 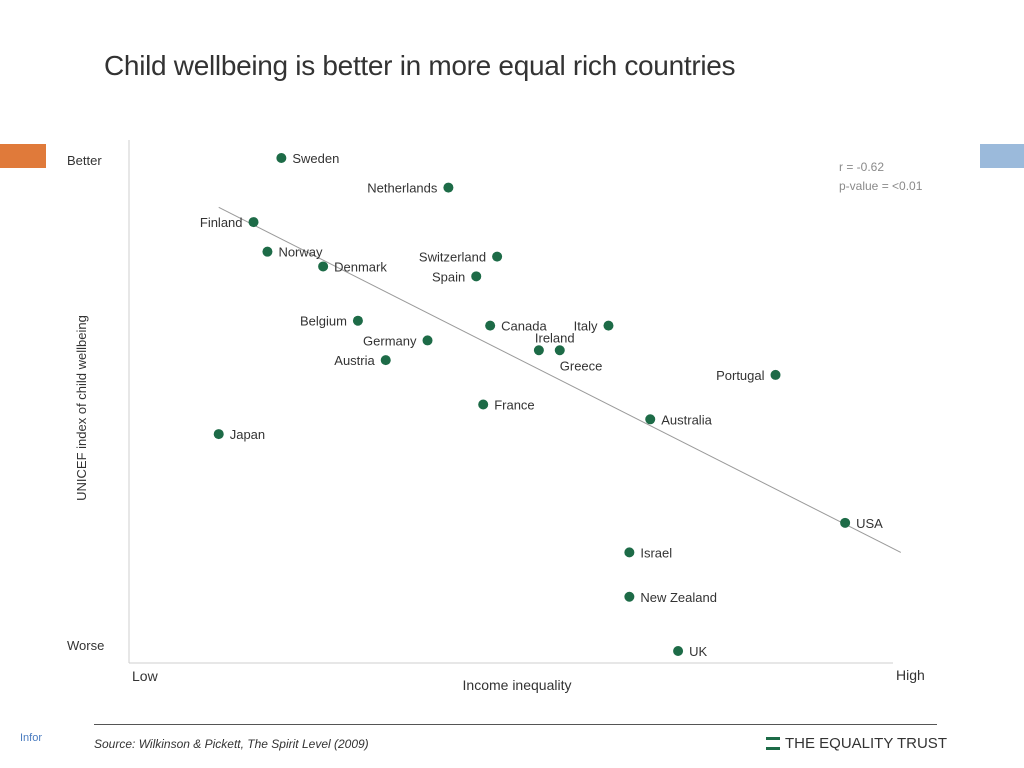 I want to click on y-tick-worse: Worse, so click(x=85, y=645).